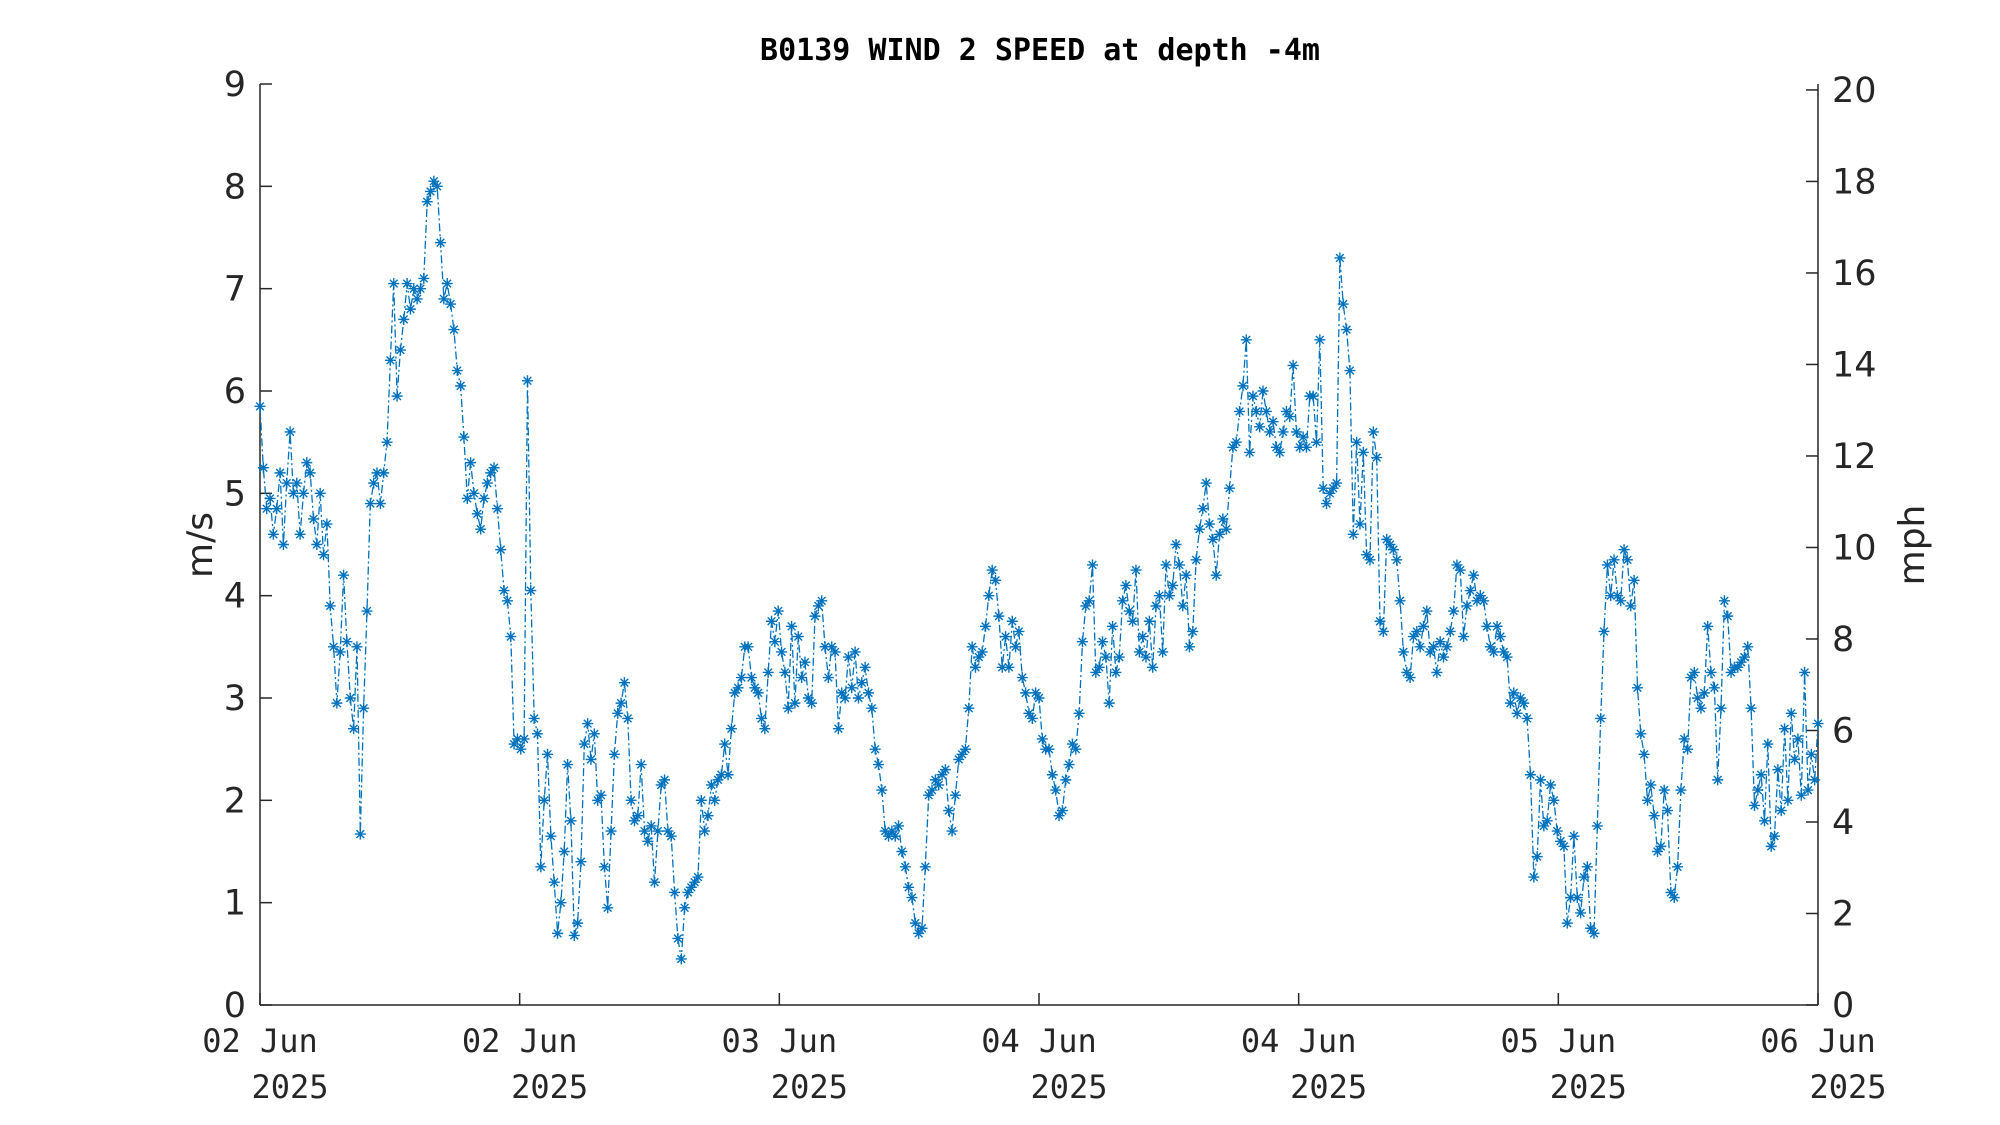 The height and width of the screenshot is (1125, 2000). What do you see at coordinates (1843, 640) in the screenshot?
I see `right-y-tick-label: 8` at bounding box center [1843, 640].